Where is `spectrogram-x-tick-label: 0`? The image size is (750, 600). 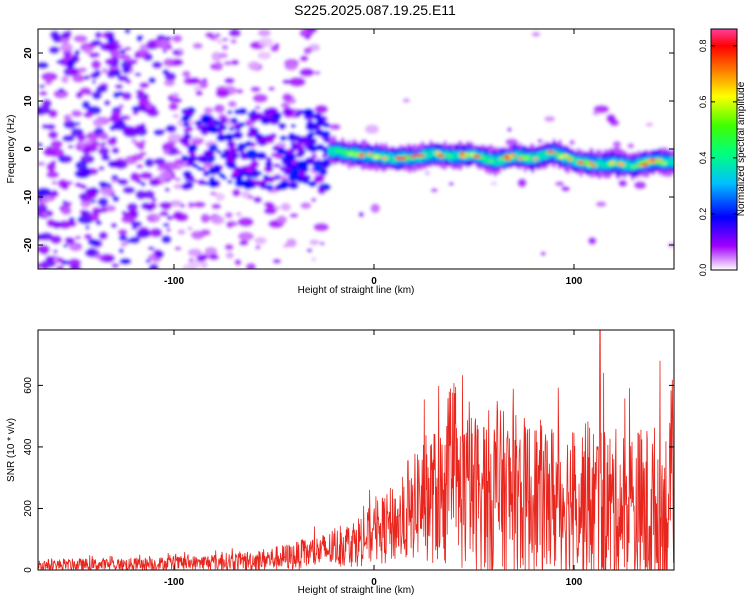 spectrogram-x-tick-label: 0 is located at coordinates (374, 281).